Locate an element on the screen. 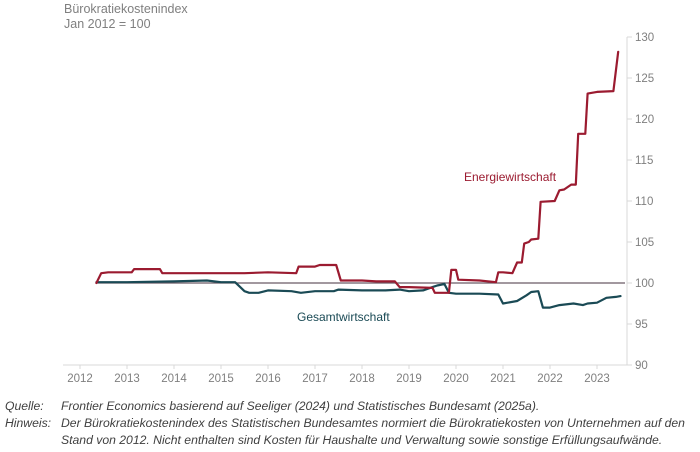  y-tick-label: 120 is located at coordinates (644, 120).